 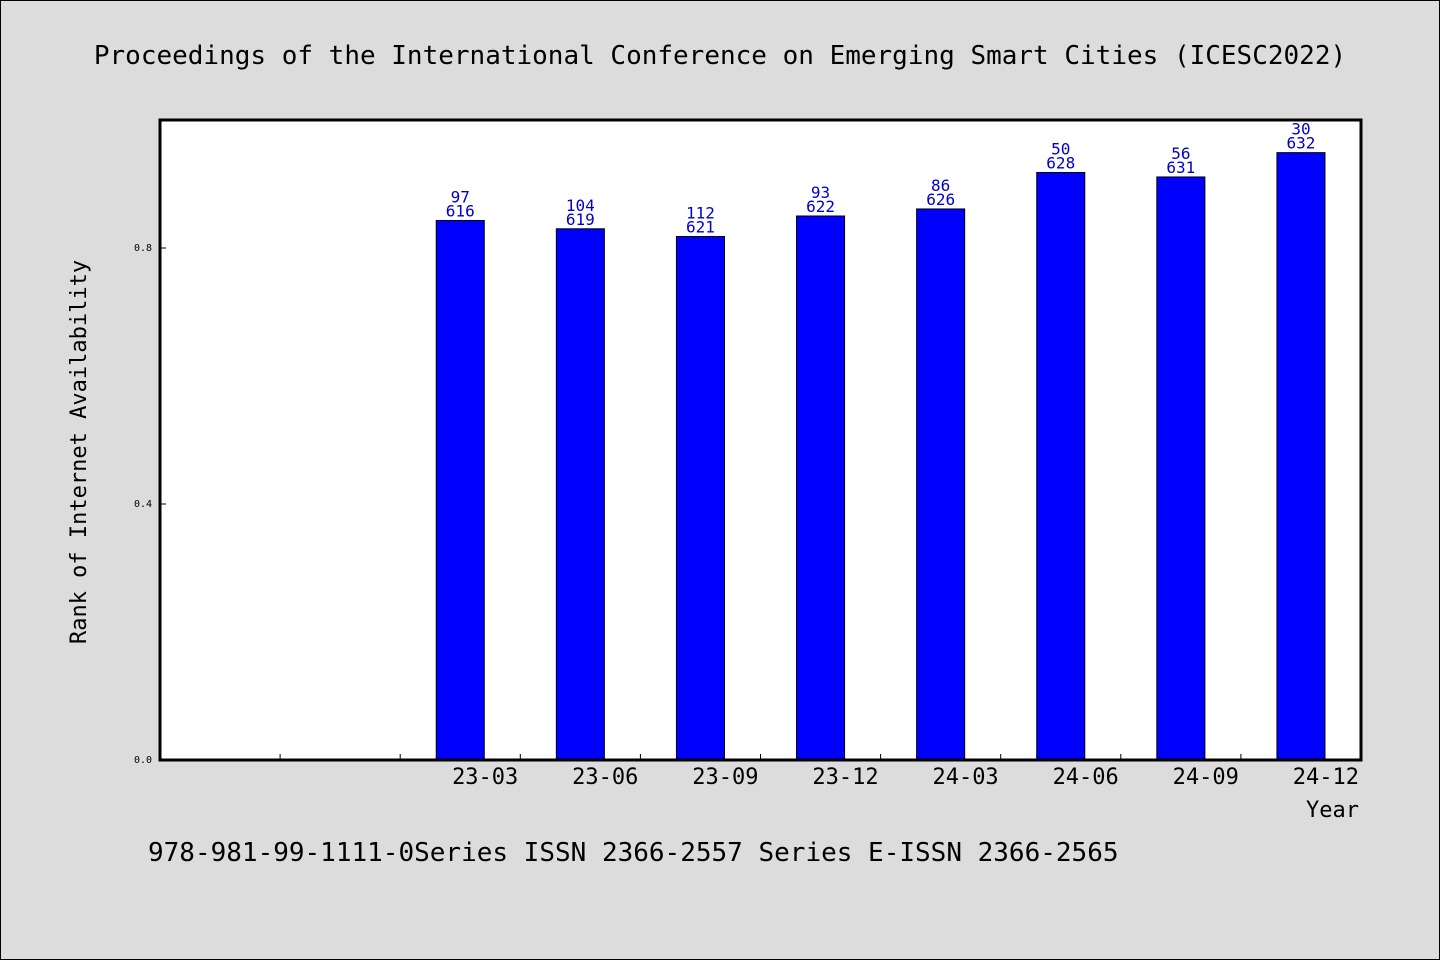 What do you see at coordinates (485, 777) in the screenshot?
I see `x-tick-label: 23-03` at bounding box center [485, 777].